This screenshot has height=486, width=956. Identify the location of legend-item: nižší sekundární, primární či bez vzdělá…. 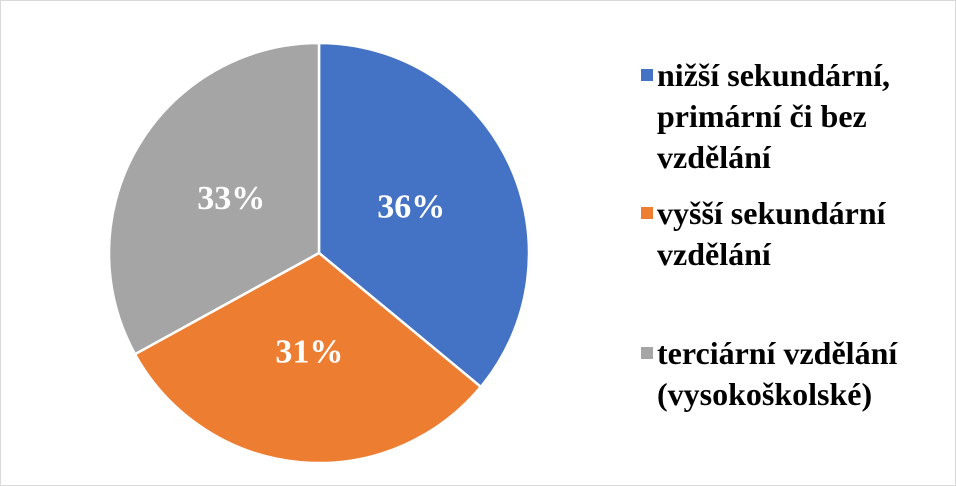
(791, 116).